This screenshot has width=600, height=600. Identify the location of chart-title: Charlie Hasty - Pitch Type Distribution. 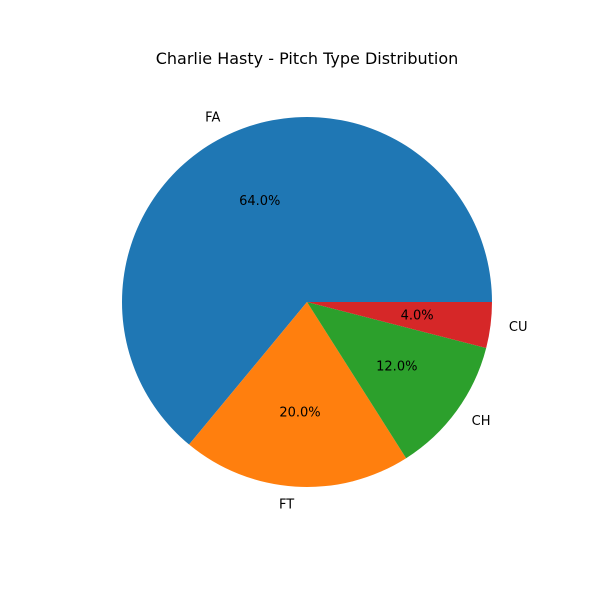
(307, 58).